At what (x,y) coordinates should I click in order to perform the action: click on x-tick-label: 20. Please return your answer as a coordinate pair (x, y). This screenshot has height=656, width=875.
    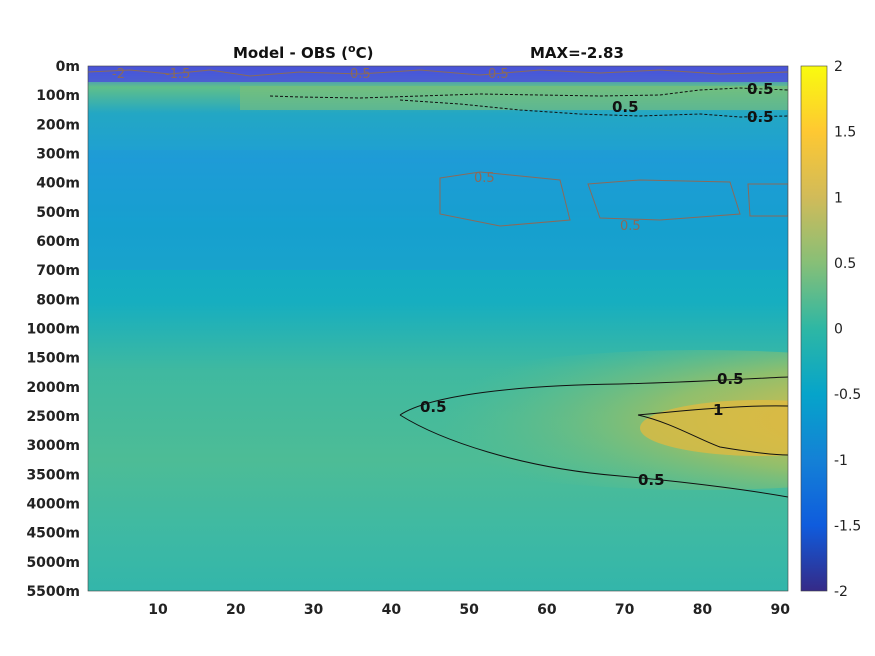
    Looking at the image, I should click on (236, 610).